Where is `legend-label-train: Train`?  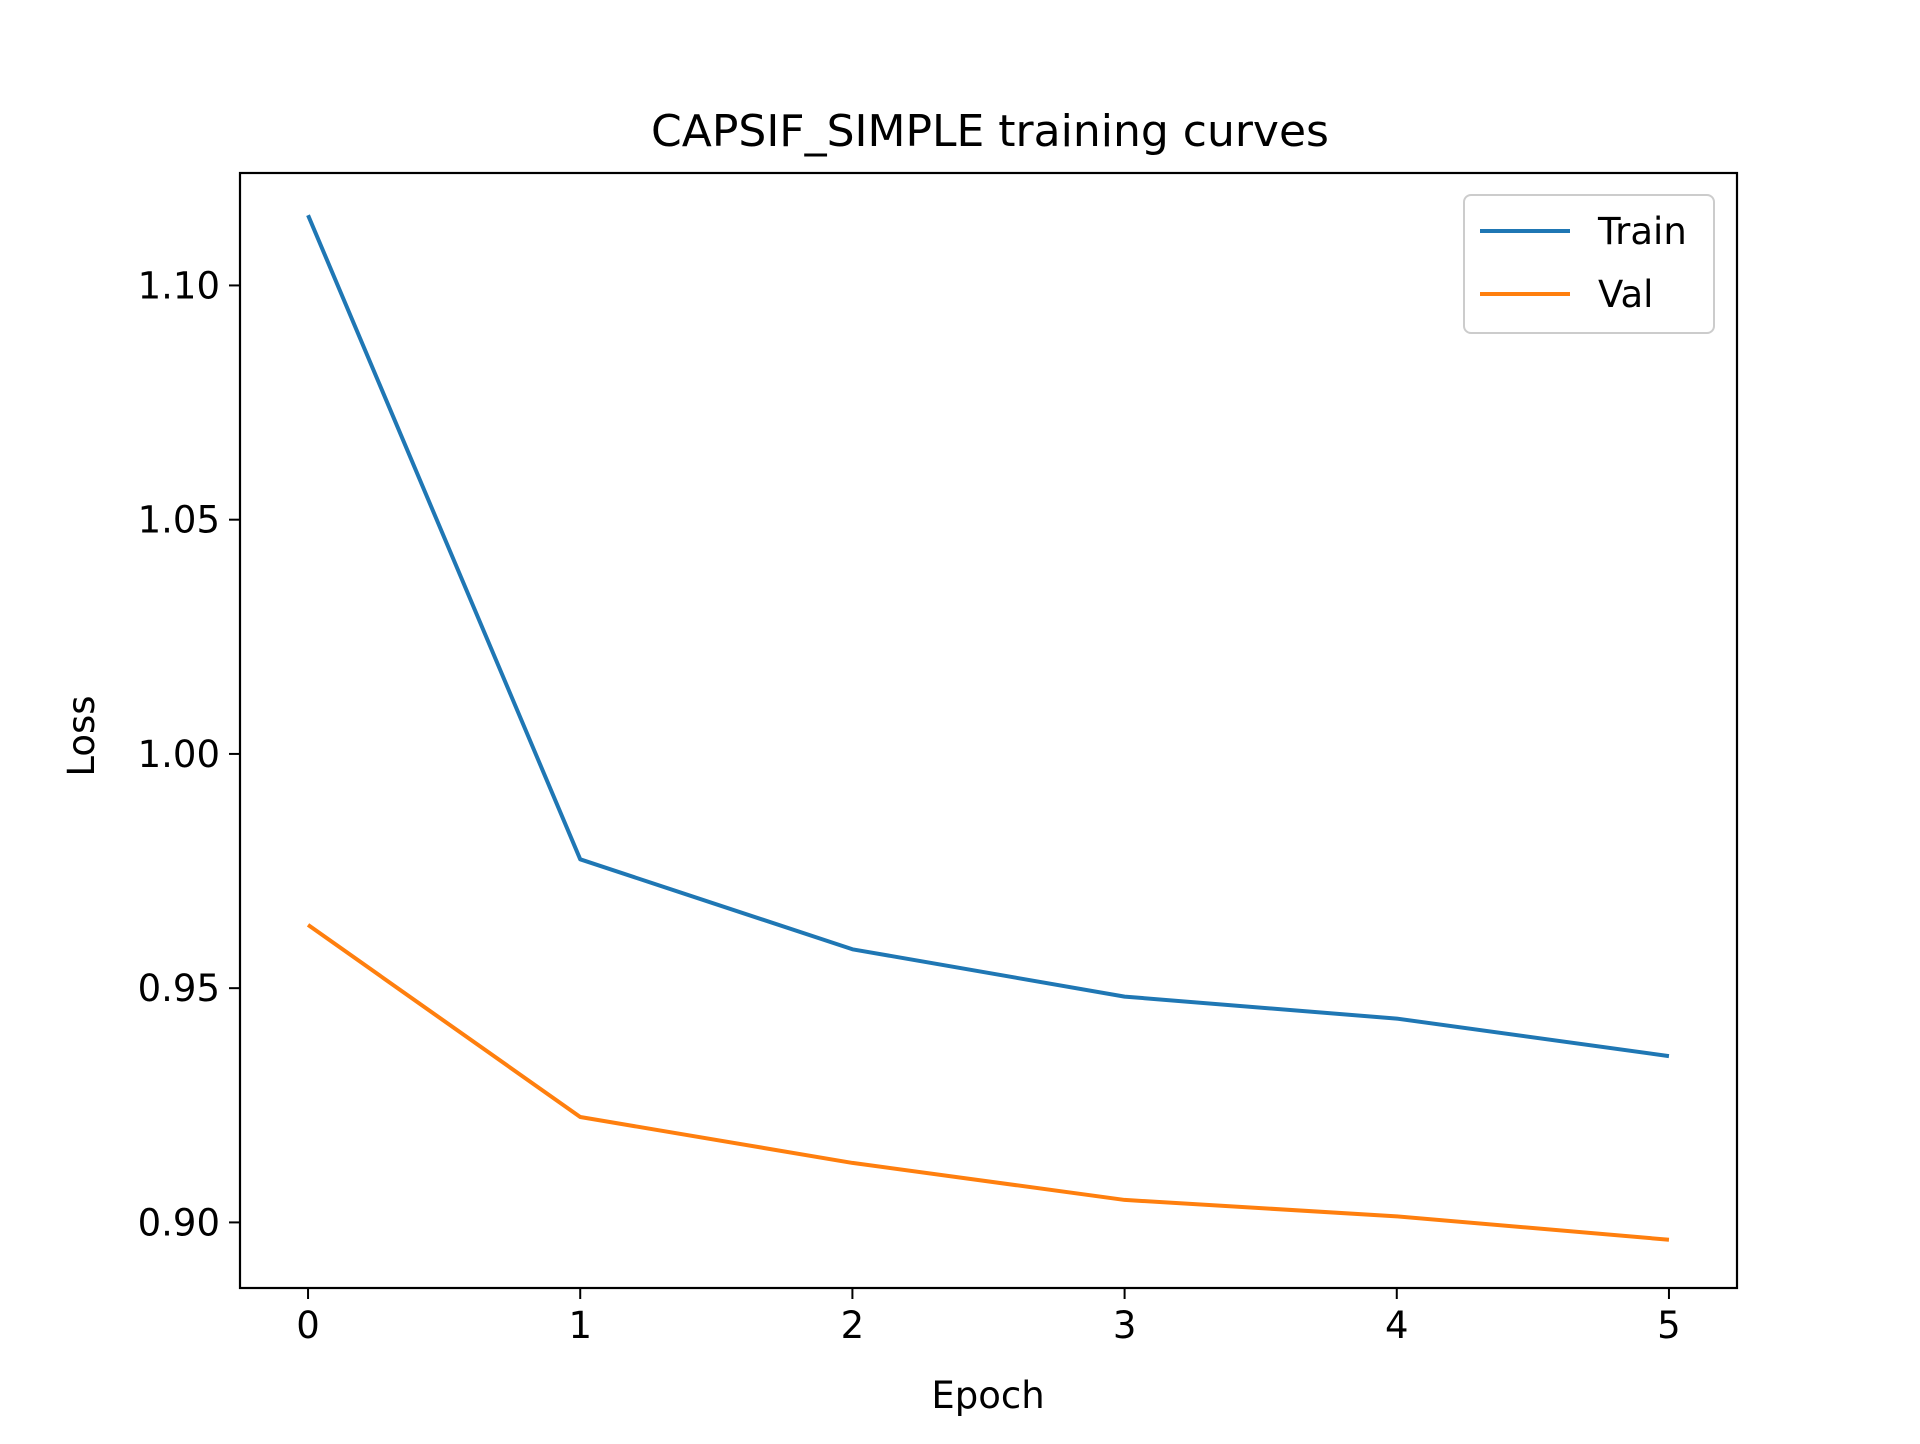
legend-label-train: Train is located at coordinates (1642, 231).